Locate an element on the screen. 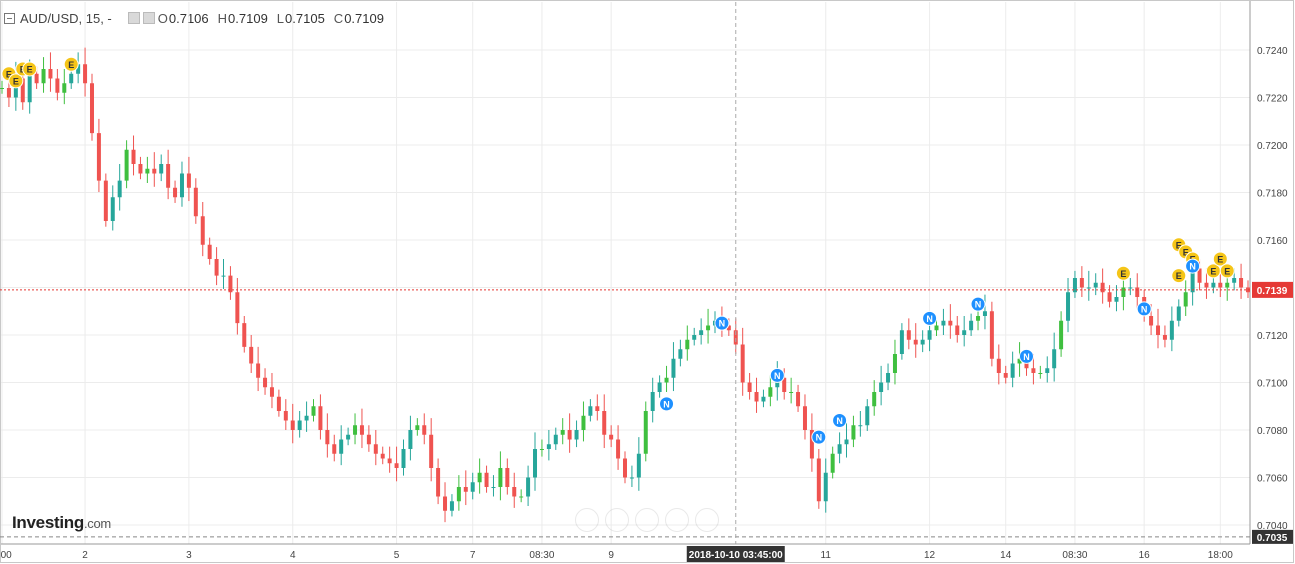  scroll-left-icon is located at coordinates (587, 520).